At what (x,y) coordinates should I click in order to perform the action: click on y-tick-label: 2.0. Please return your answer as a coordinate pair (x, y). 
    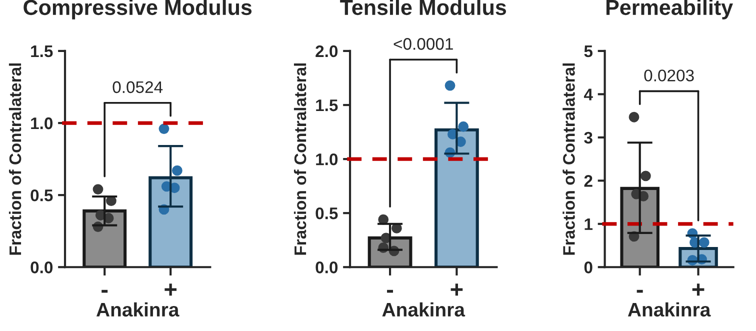
    Looking at the image, I should click on (327, 51).